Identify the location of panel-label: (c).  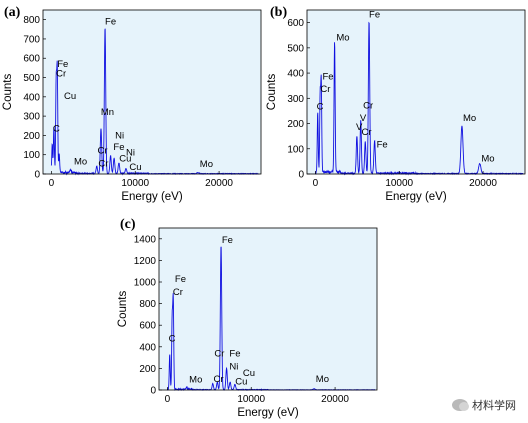
(128, 224).